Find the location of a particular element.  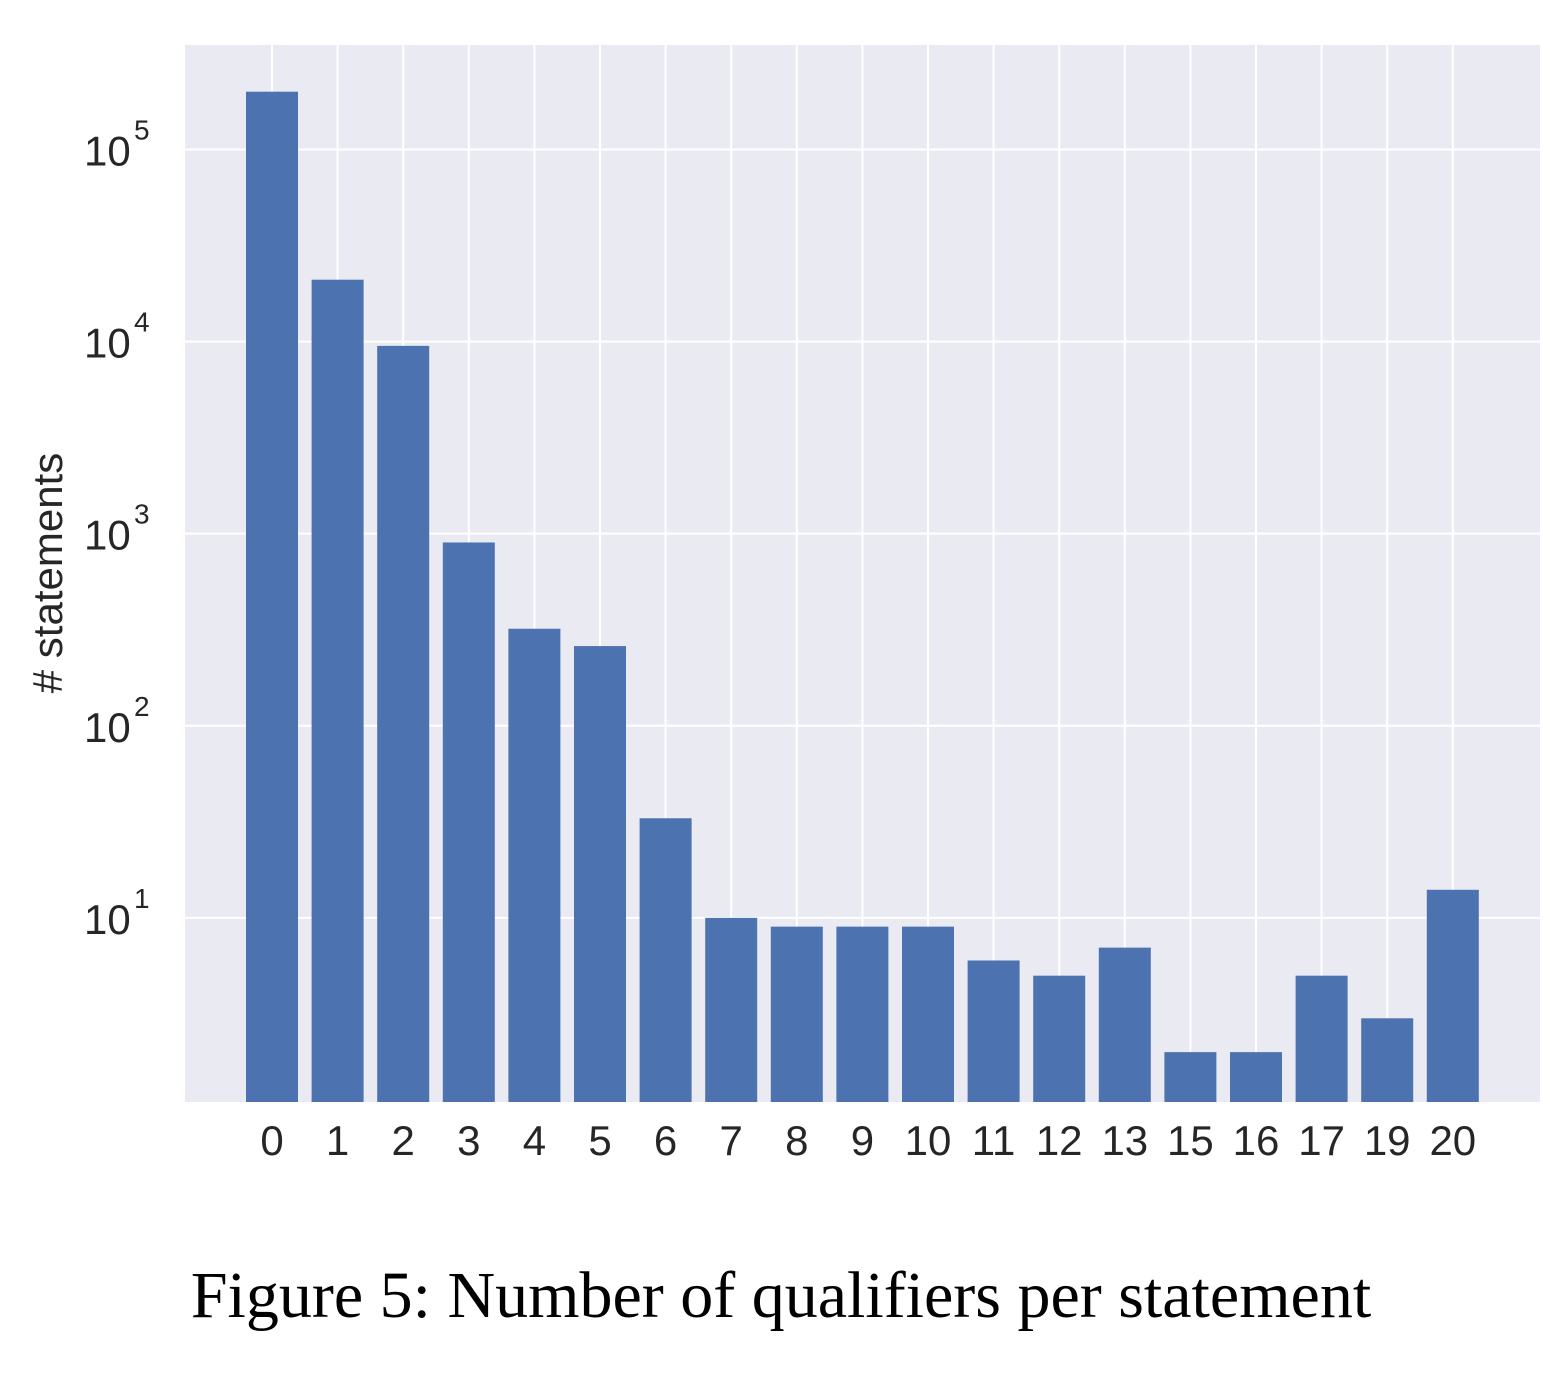

x-tick-label: 6 is located at coordinates (665, 1140).